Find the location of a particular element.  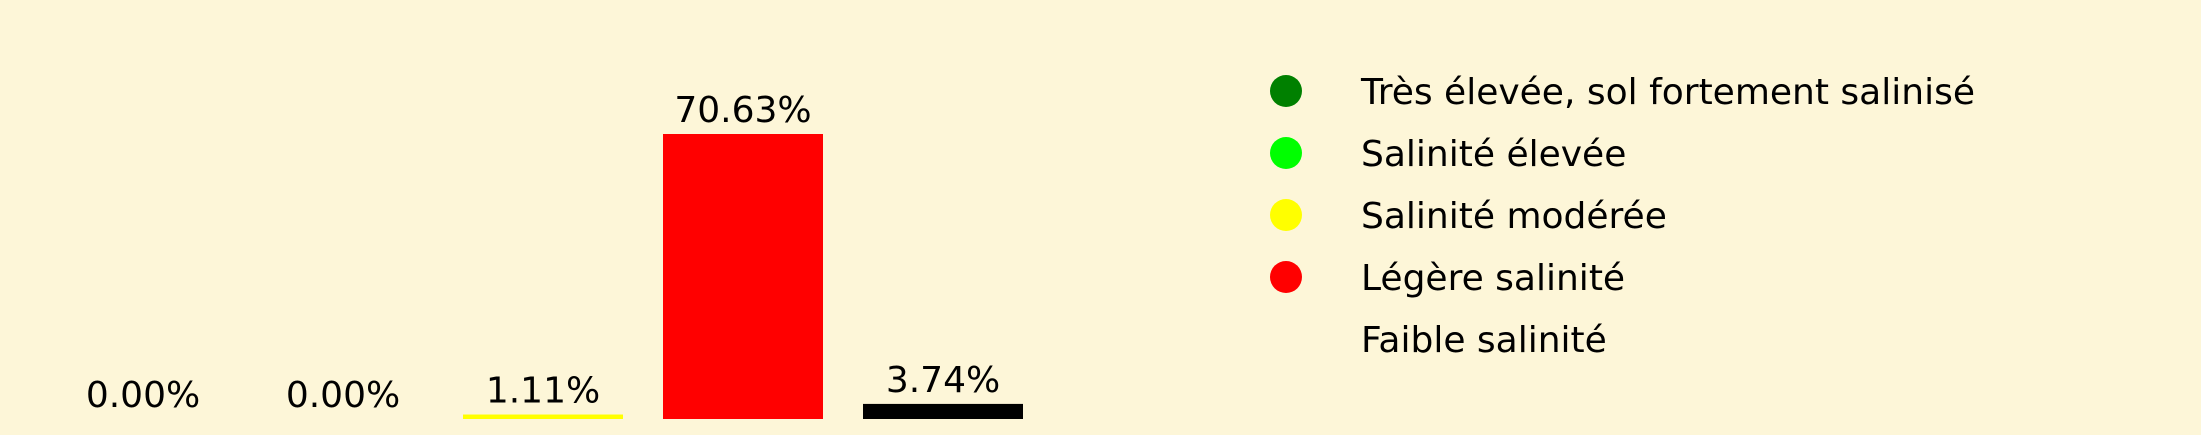

value-label-5: 3.74% is located at coordinates (943, 380).